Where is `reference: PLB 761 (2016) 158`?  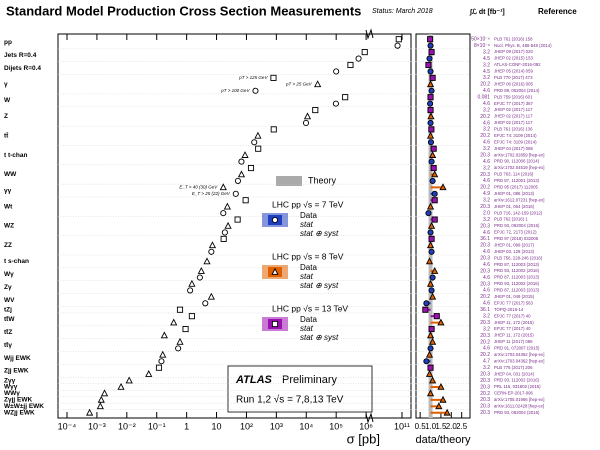
reference: PLB 761 (2016) 158 is located at coordinates (513, 38).